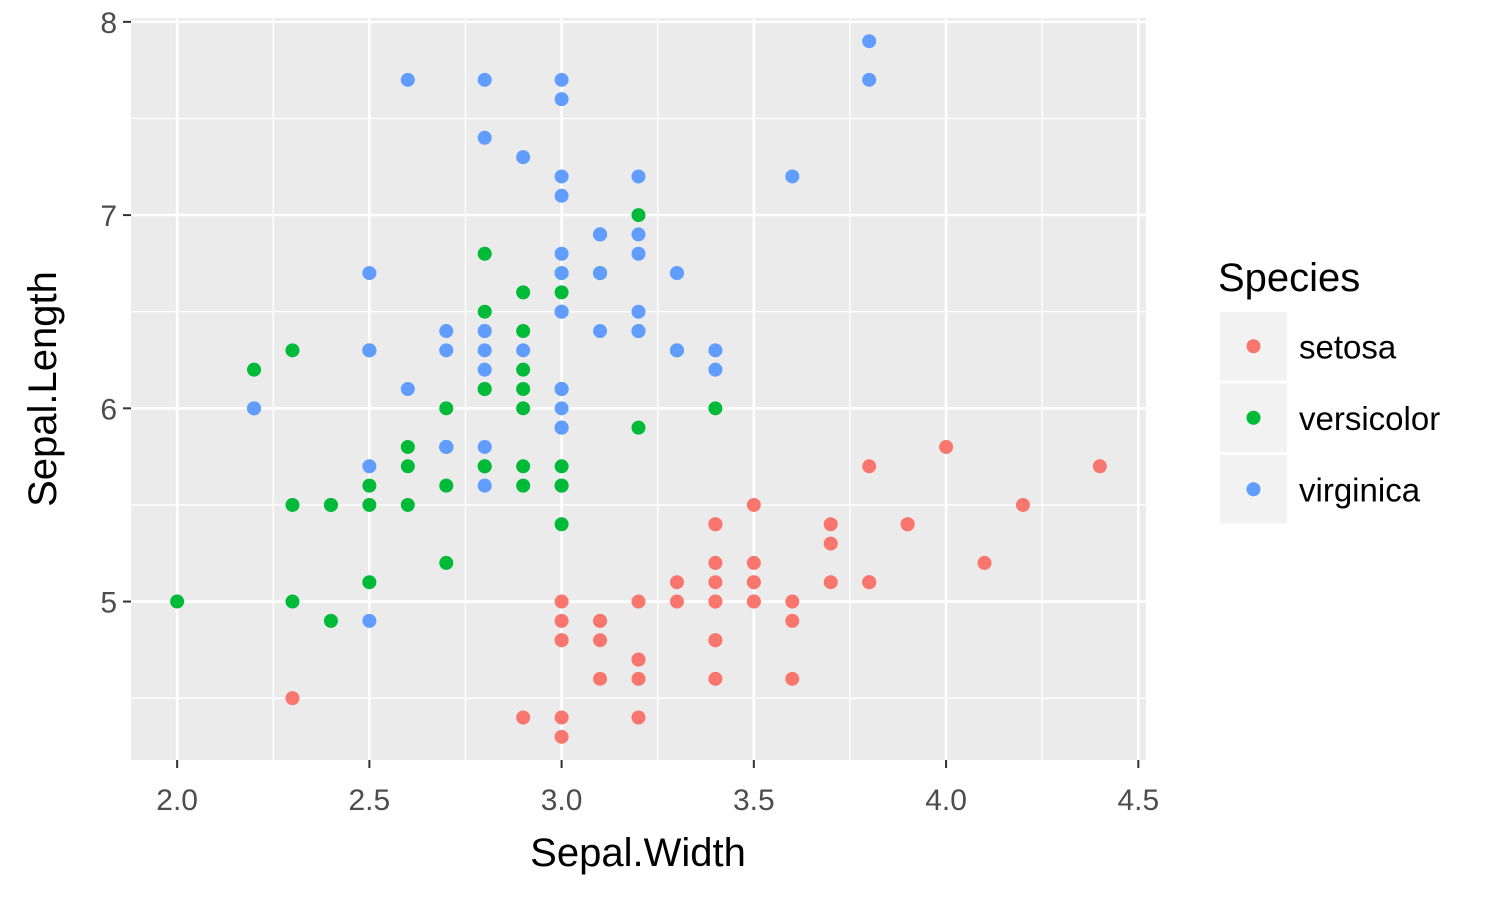 The image size is (1500, 900). I want to click on x-tick-label: 4.0, so click(946, 800).